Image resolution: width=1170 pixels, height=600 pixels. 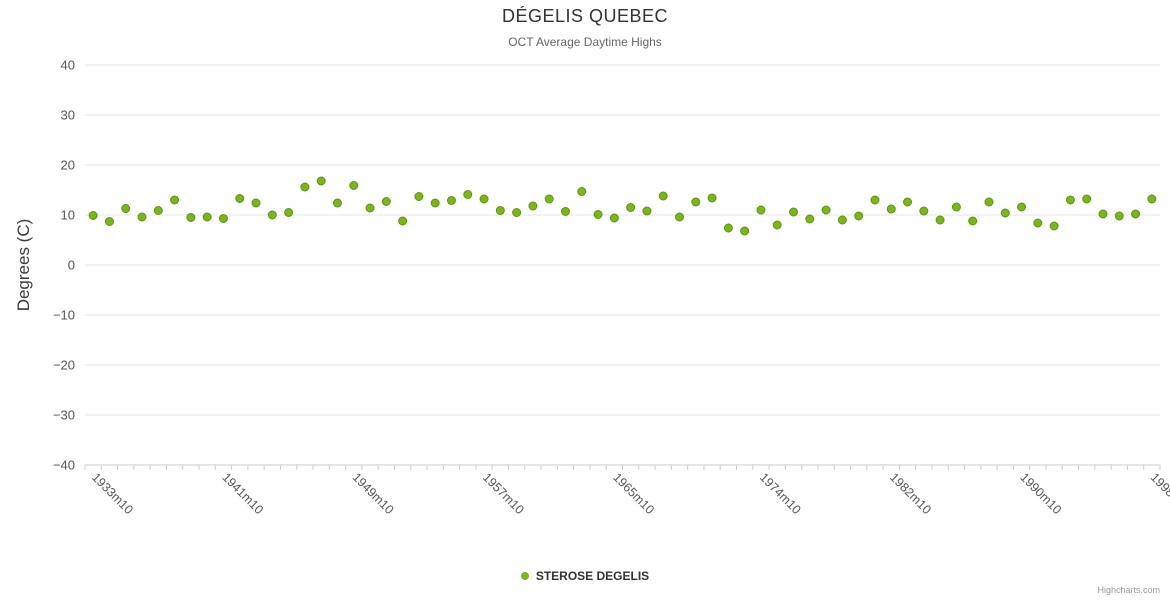 I want to click on x-axis-label: 1990m10, so click(x=1040, y=493).